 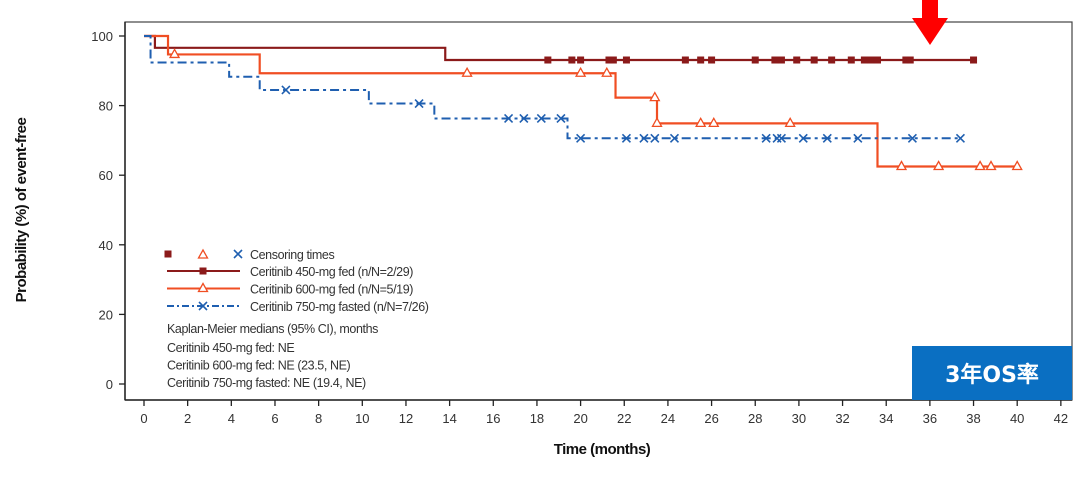 I want to click on y-tick-label: 100, so click(x=102, y=36).